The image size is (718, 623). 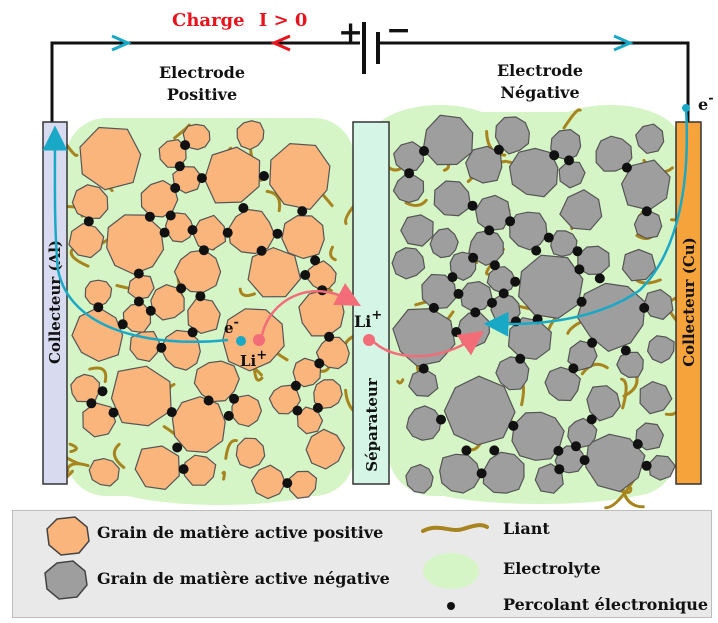 What do you see at coordinates (455, 528) in the screenshot?
I see `legend-binder-icon` at bounding box center [455, 528].